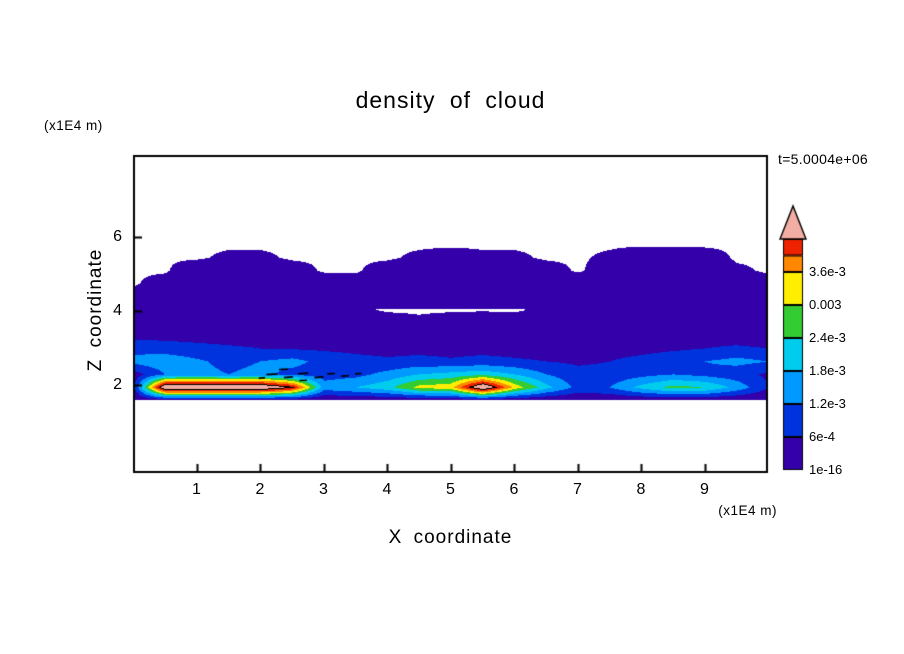 This screenshot has width=904, height=654. Describe the element at coordinates (260, 489) in the screenshot. I see `x-tick-label: 2` at that location.